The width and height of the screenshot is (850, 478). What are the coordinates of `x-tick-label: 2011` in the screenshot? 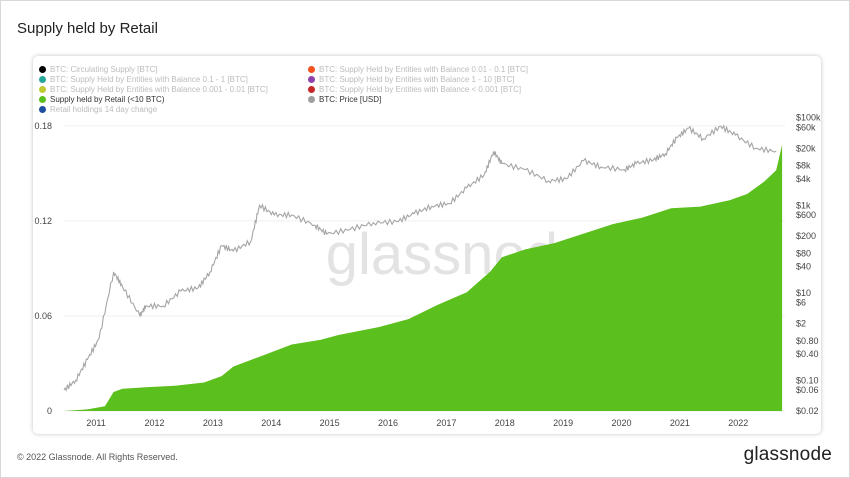 It's located at (95, 423).